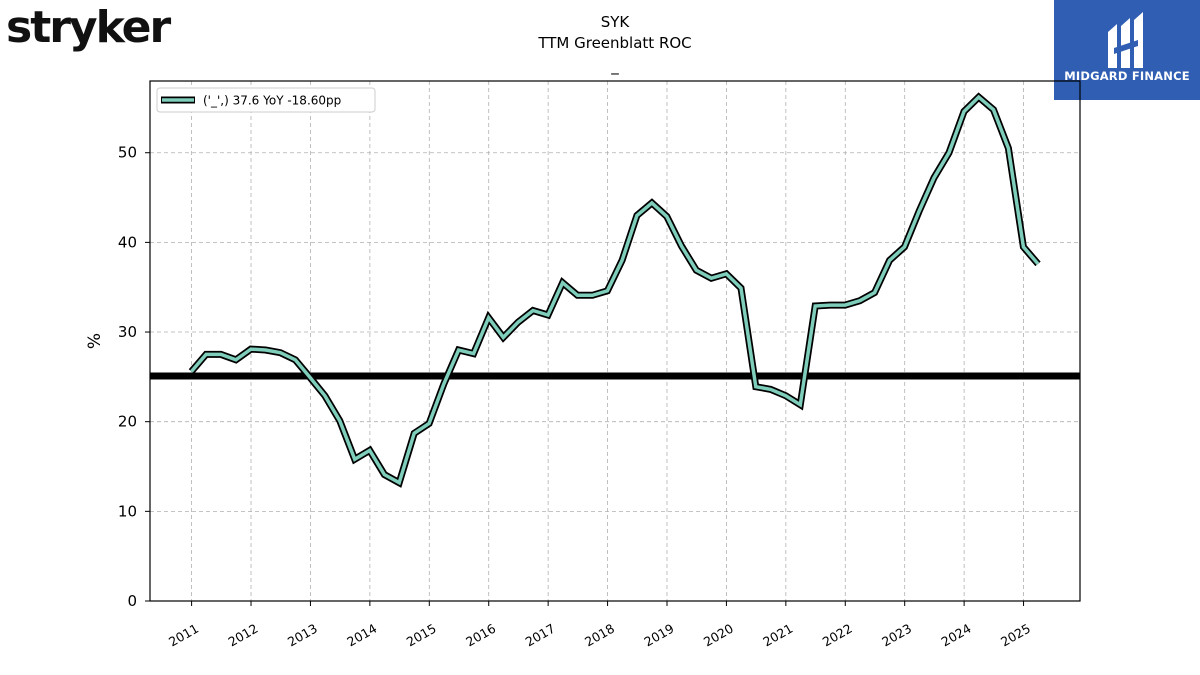  What do you see at coordinates (616, 22) in the screenshot?
I see `chart-title: SYK` at bounding box center [616, 22].